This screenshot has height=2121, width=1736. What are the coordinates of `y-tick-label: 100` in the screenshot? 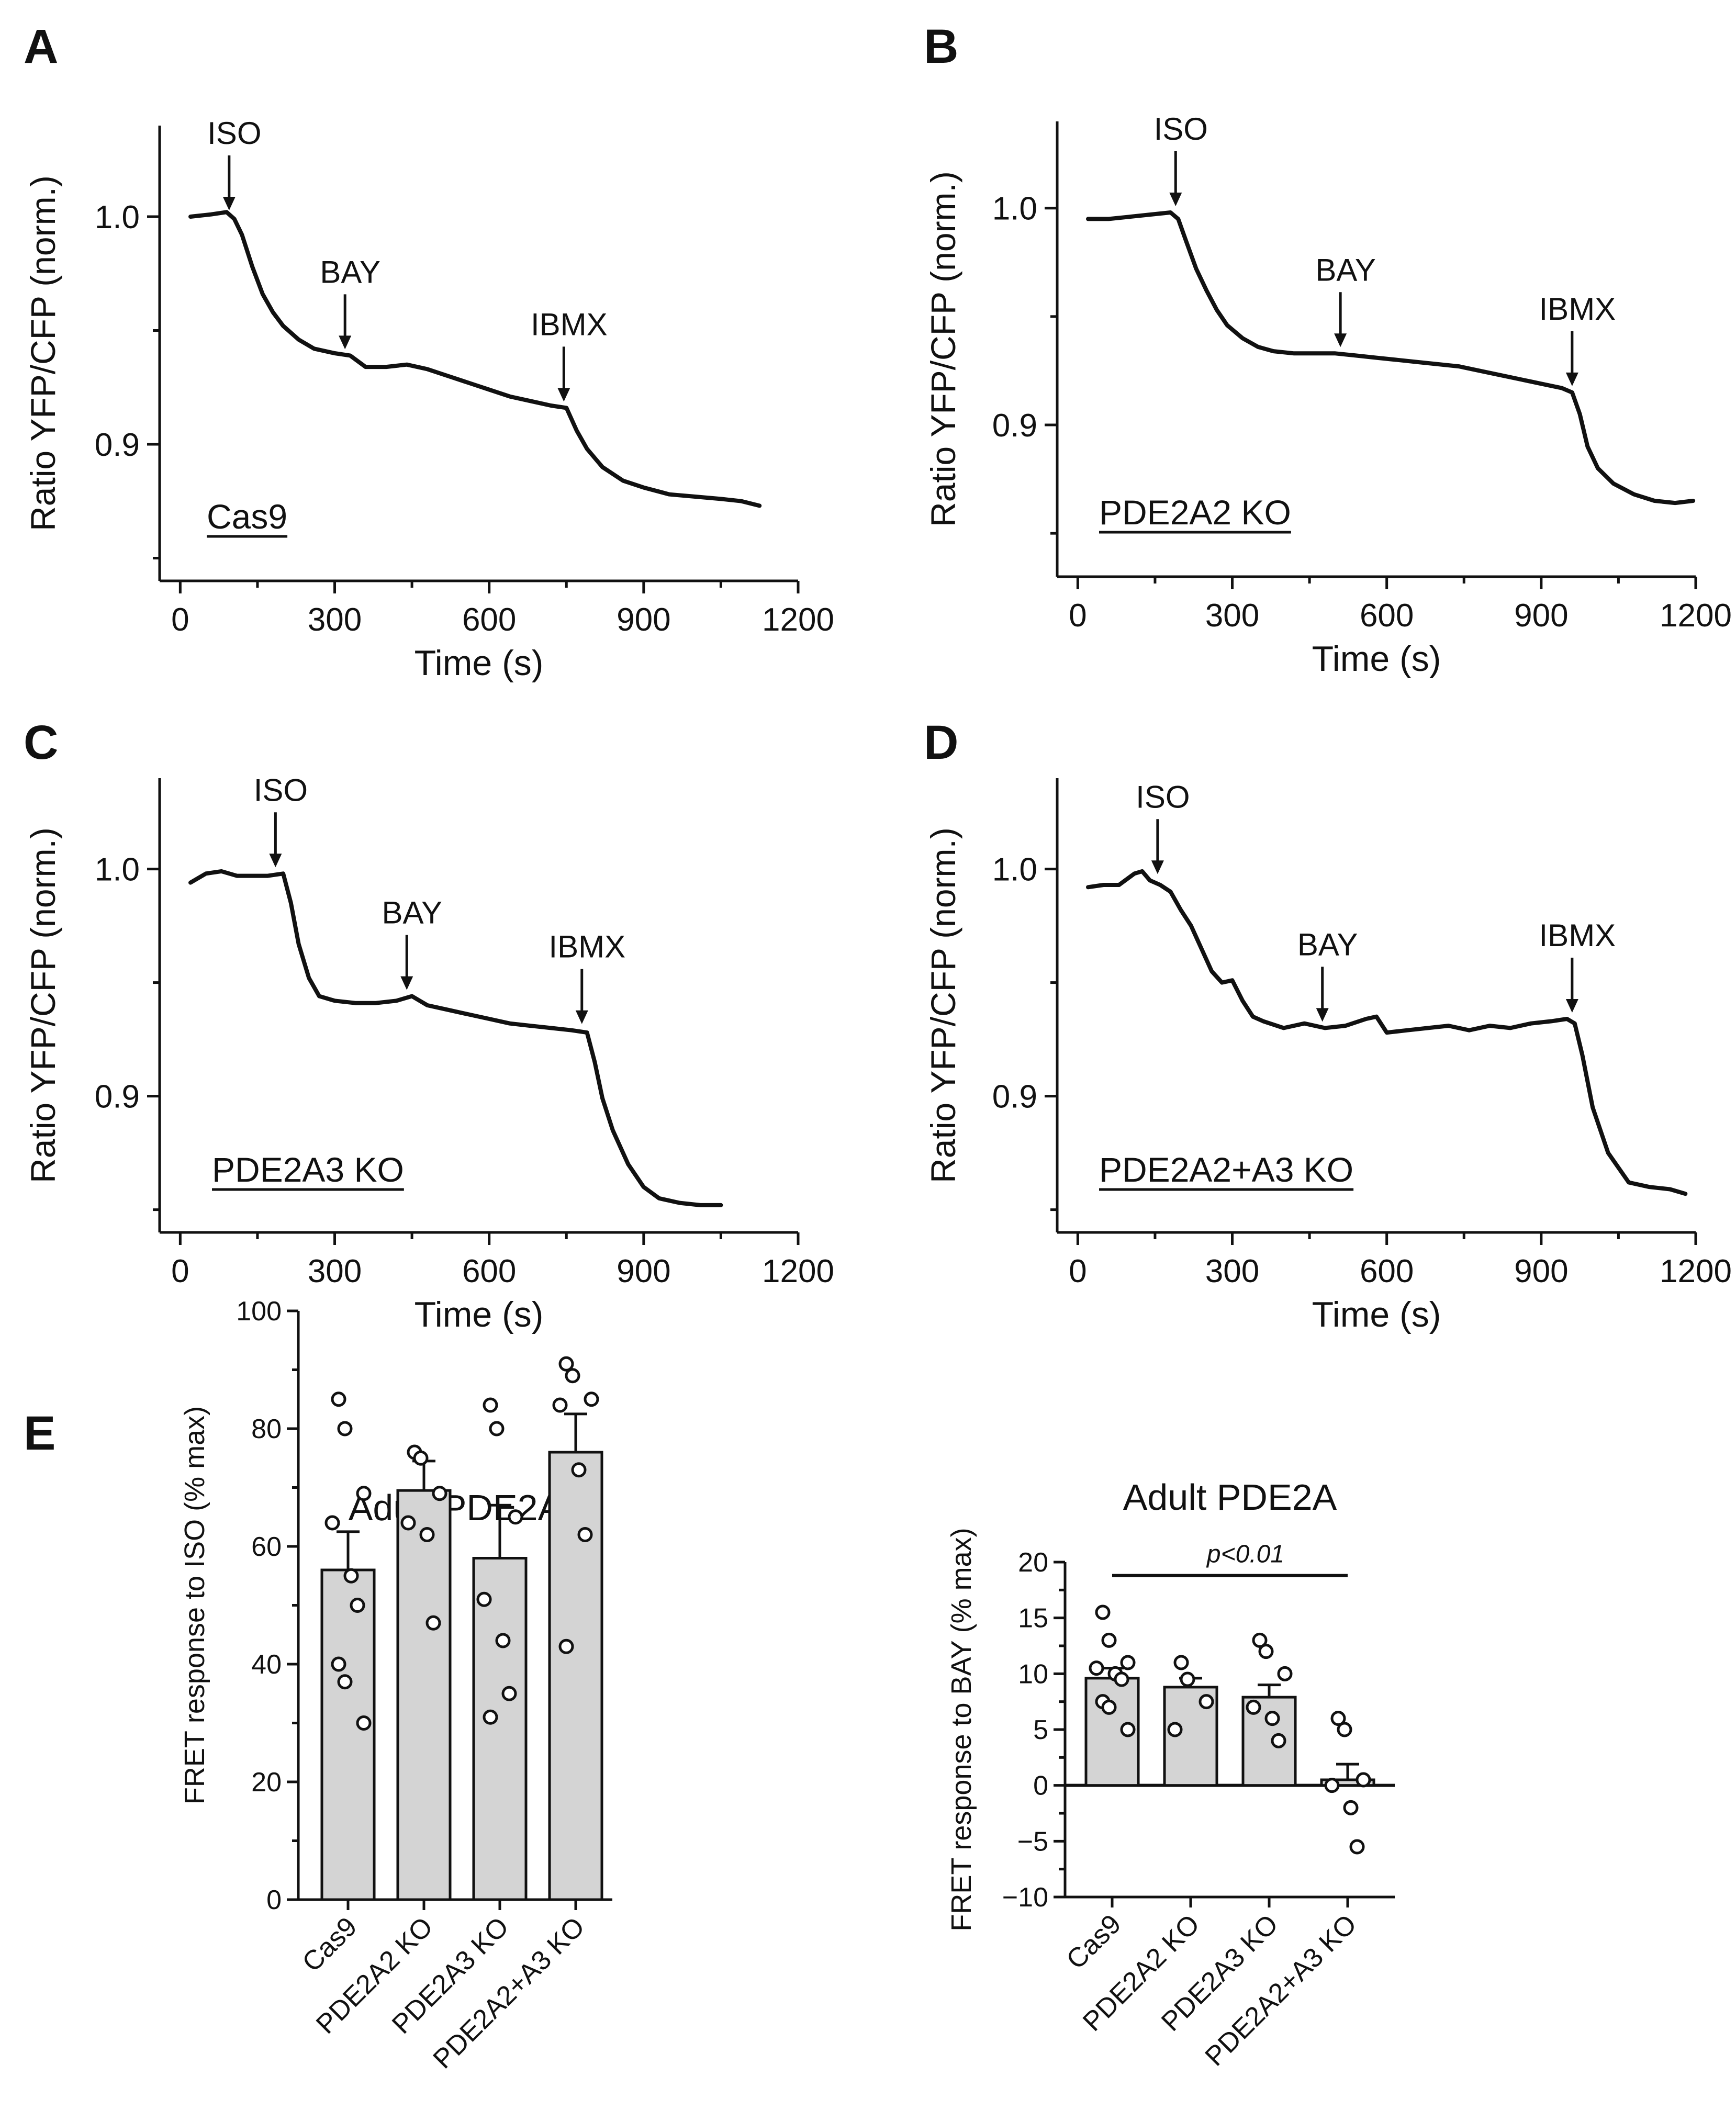 It's located at (259, 1311).